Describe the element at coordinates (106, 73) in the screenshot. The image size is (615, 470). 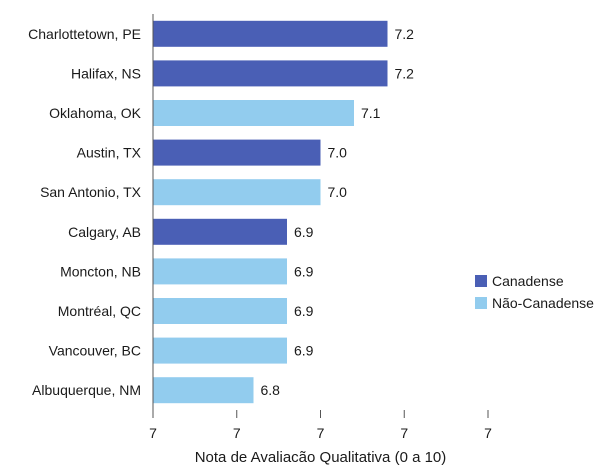
I see `category-label: Halifax, NS` at that location.